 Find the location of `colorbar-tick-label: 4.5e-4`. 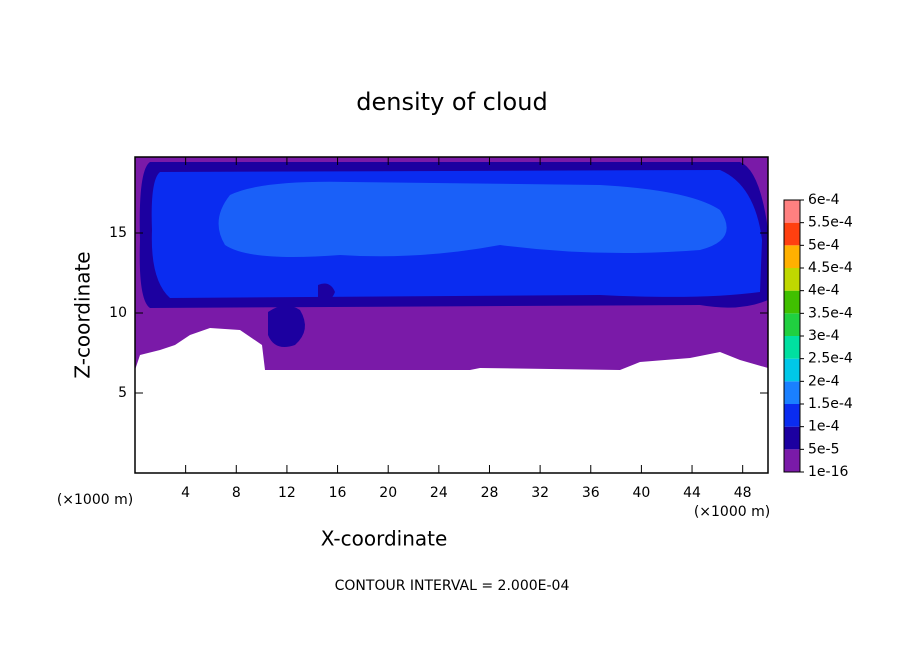

colorbar-tick-label: 4.5e-4 is located at coordinates (830, 268).